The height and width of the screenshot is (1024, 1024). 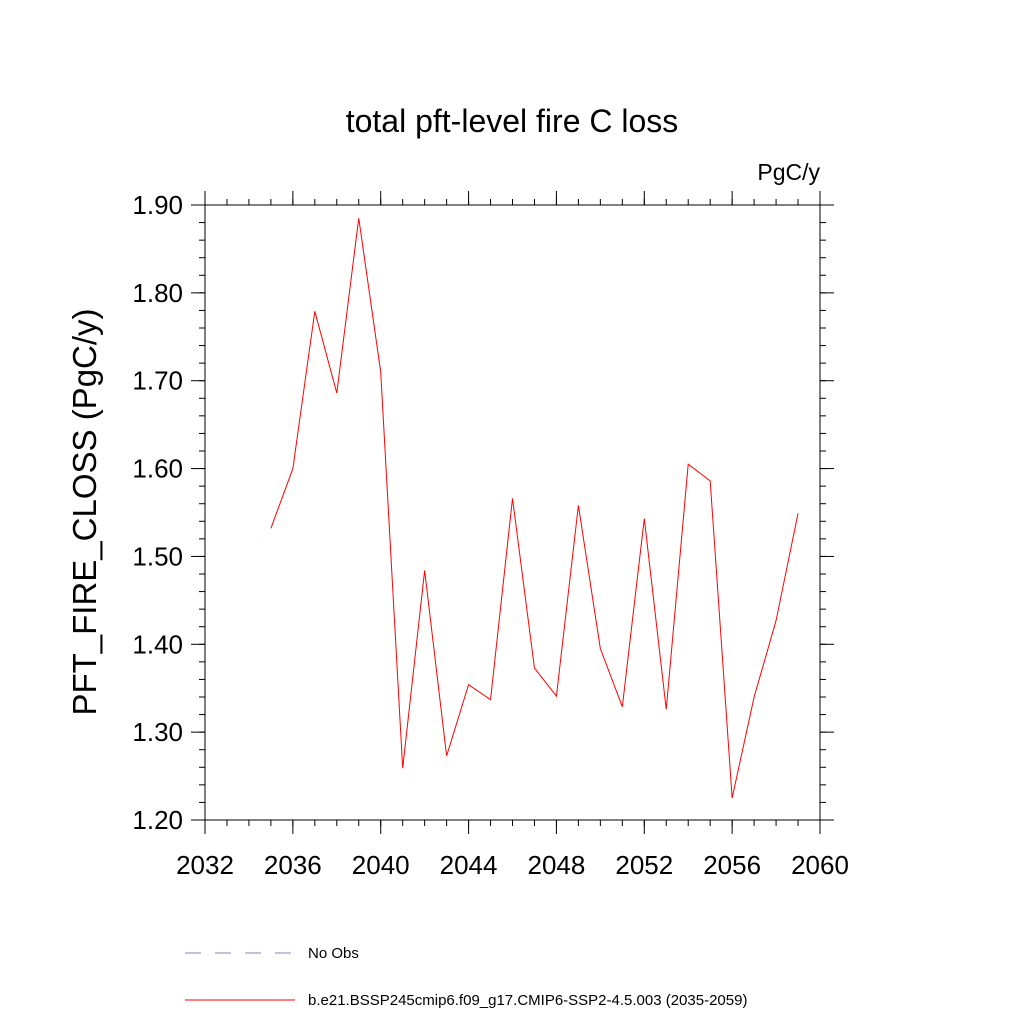 I want to click on units-label: PgC/y, so click(x=788, y=172).